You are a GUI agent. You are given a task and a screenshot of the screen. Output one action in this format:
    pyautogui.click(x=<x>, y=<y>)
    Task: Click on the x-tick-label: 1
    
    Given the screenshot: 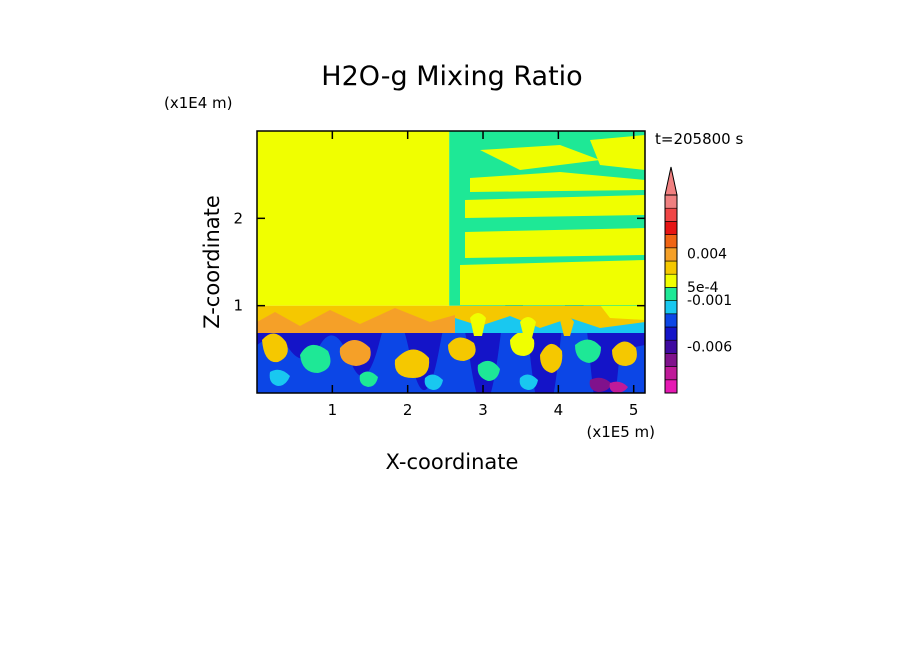 What is the action you would take?
    pyautogui.click(x=333, y=410)
    